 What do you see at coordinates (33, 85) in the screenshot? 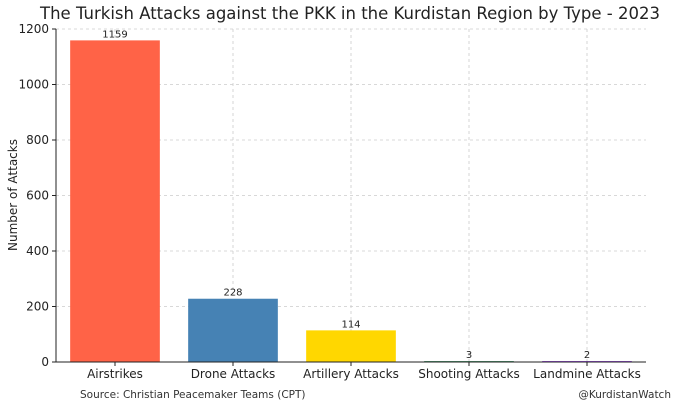
I see `y-tick-label: 1000` at bounding box center [33, 85].